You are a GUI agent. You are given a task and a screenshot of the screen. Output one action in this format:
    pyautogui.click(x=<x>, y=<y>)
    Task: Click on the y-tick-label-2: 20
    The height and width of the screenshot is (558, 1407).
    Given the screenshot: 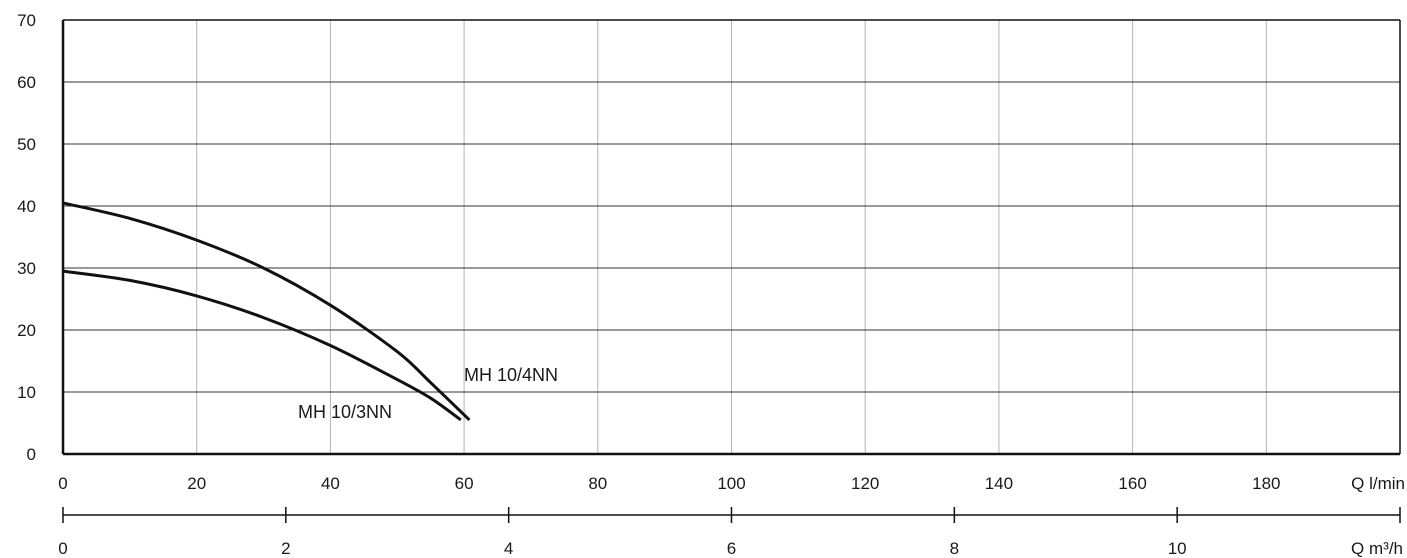 What is the action you would take?
    pyautogui.click(x=26, y=330)
    